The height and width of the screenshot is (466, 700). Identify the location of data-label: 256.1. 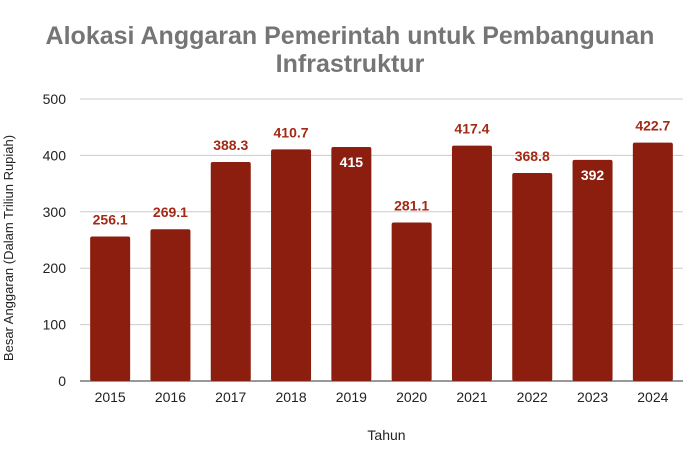
(110, 220).